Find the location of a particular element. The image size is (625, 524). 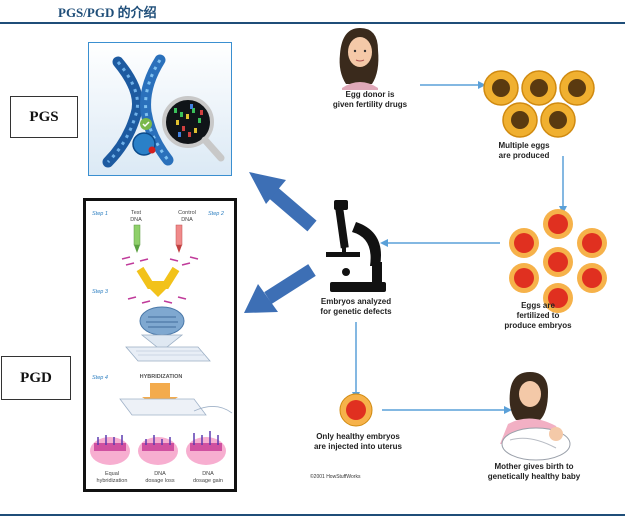

analyzed-caption: Embryos analyzed for genetic defects is located at coordinates (356, 306).